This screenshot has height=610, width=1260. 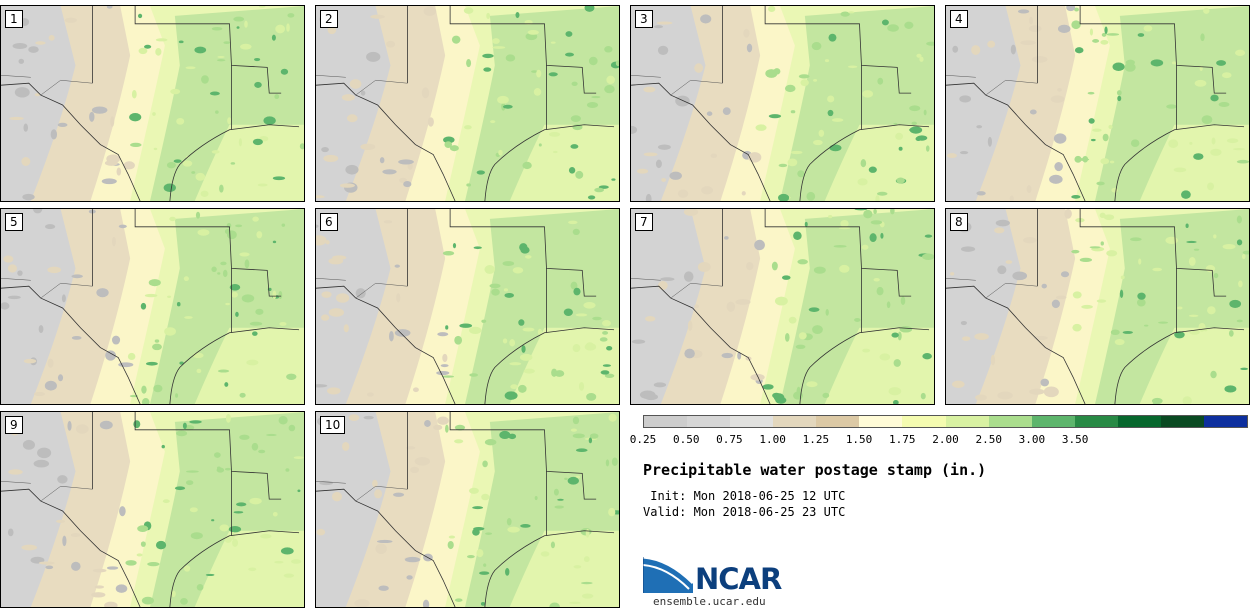 I want to click on ensemble-member-panel-3: 3, so click(x=782, y=103).